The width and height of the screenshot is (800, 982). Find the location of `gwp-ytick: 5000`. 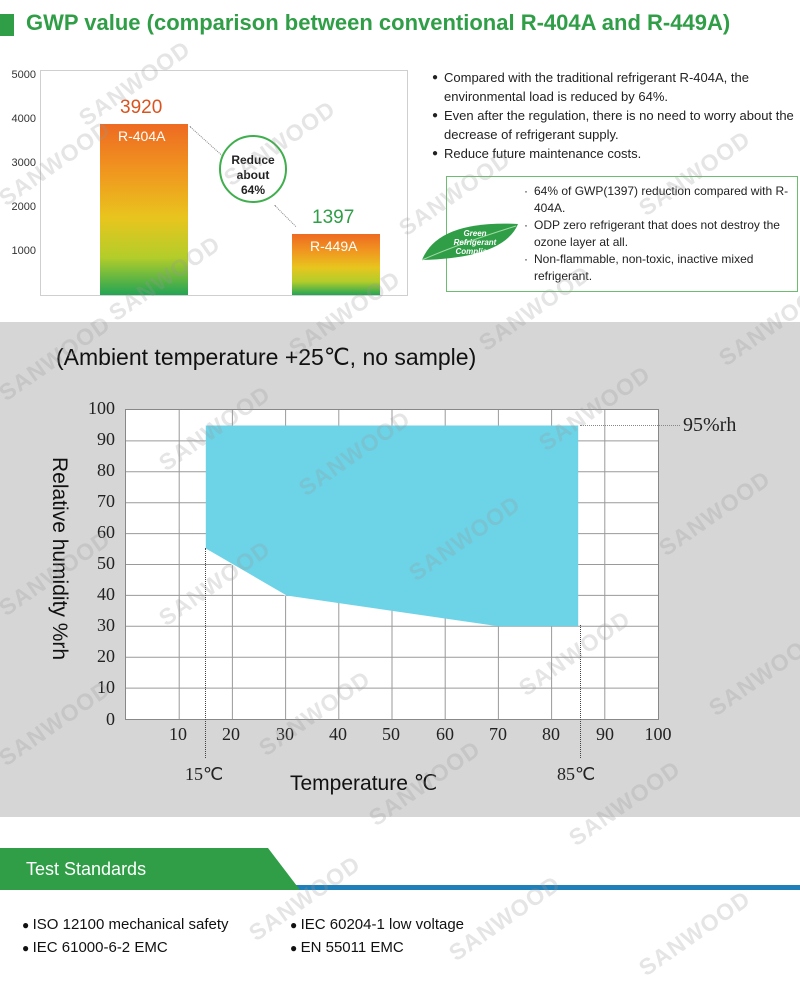

gwp-ytick: 5000 is located at coordinates (23, 75).